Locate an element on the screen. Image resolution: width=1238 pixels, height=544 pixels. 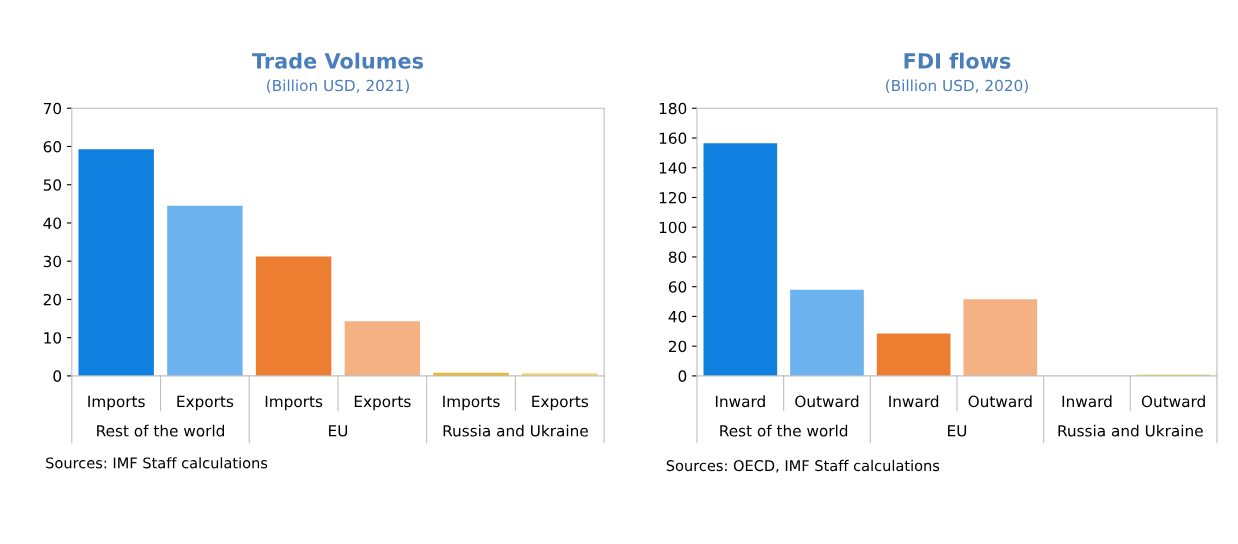
y-tick-label: 30 is located at coordinates (52, 261).